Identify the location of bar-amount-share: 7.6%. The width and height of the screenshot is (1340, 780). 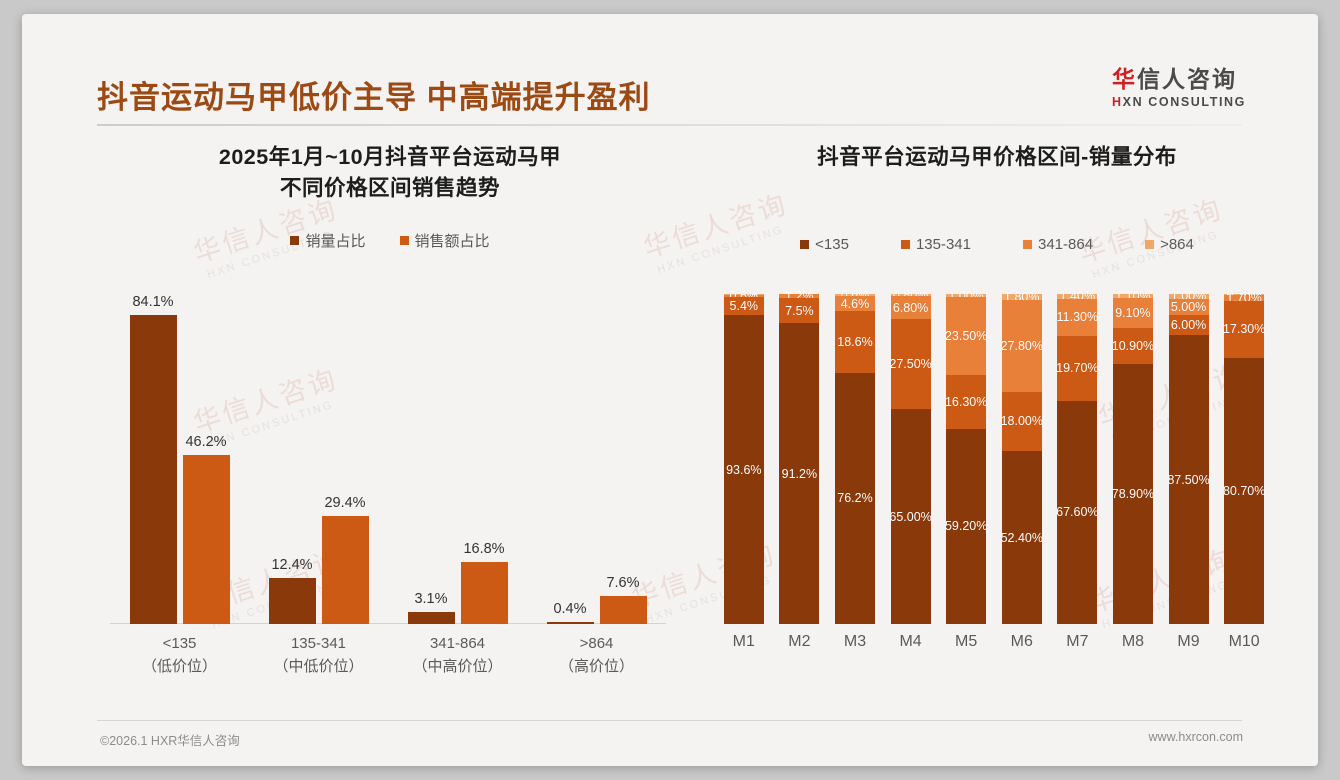
(623, 599).